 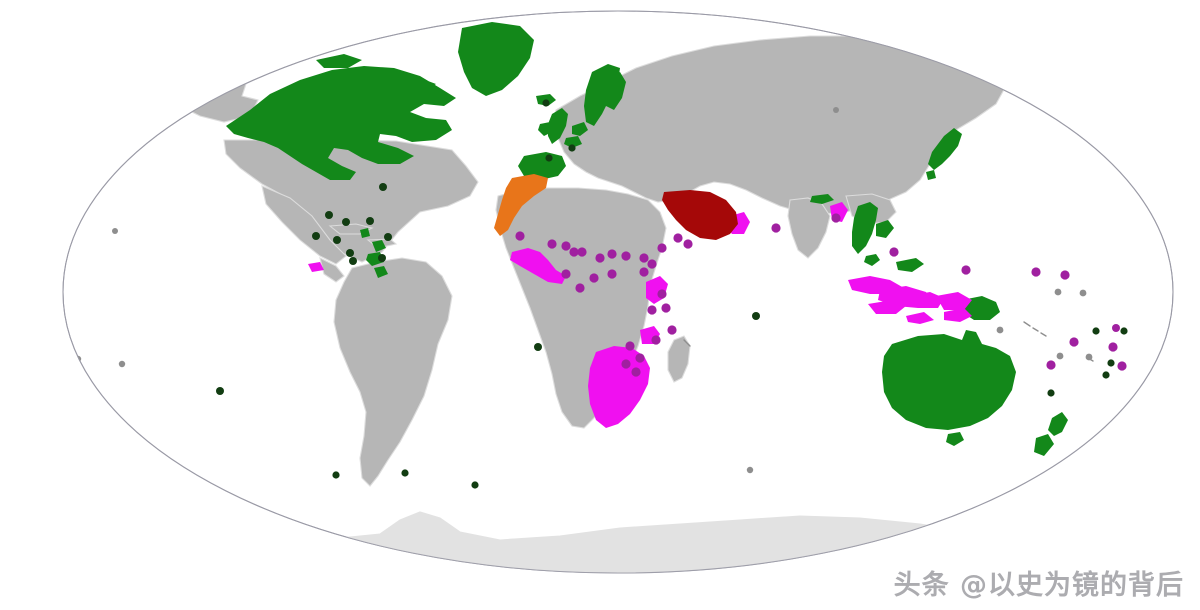 I want to click on region-papua-new-guinea, so click(x=981, y=308).